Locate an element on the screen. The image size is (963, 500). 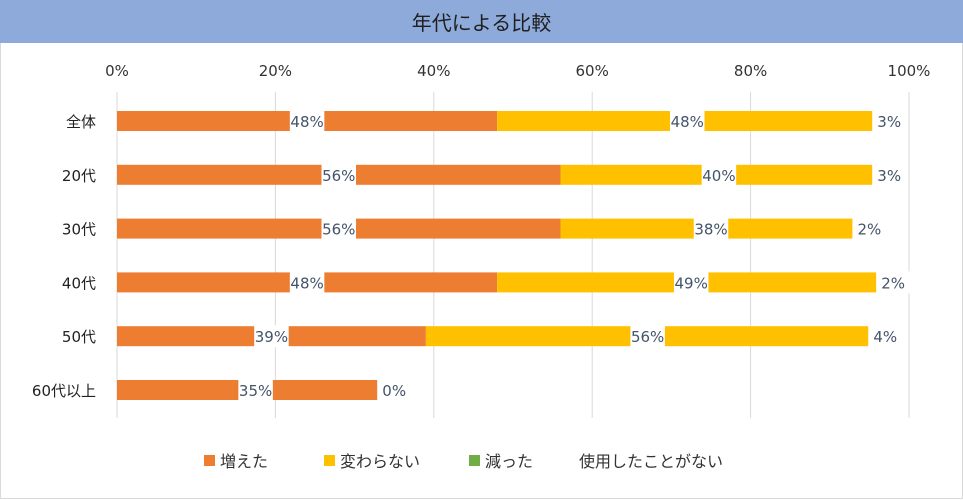
data-label-2-5: 0% is located at coordinates (394, 391).